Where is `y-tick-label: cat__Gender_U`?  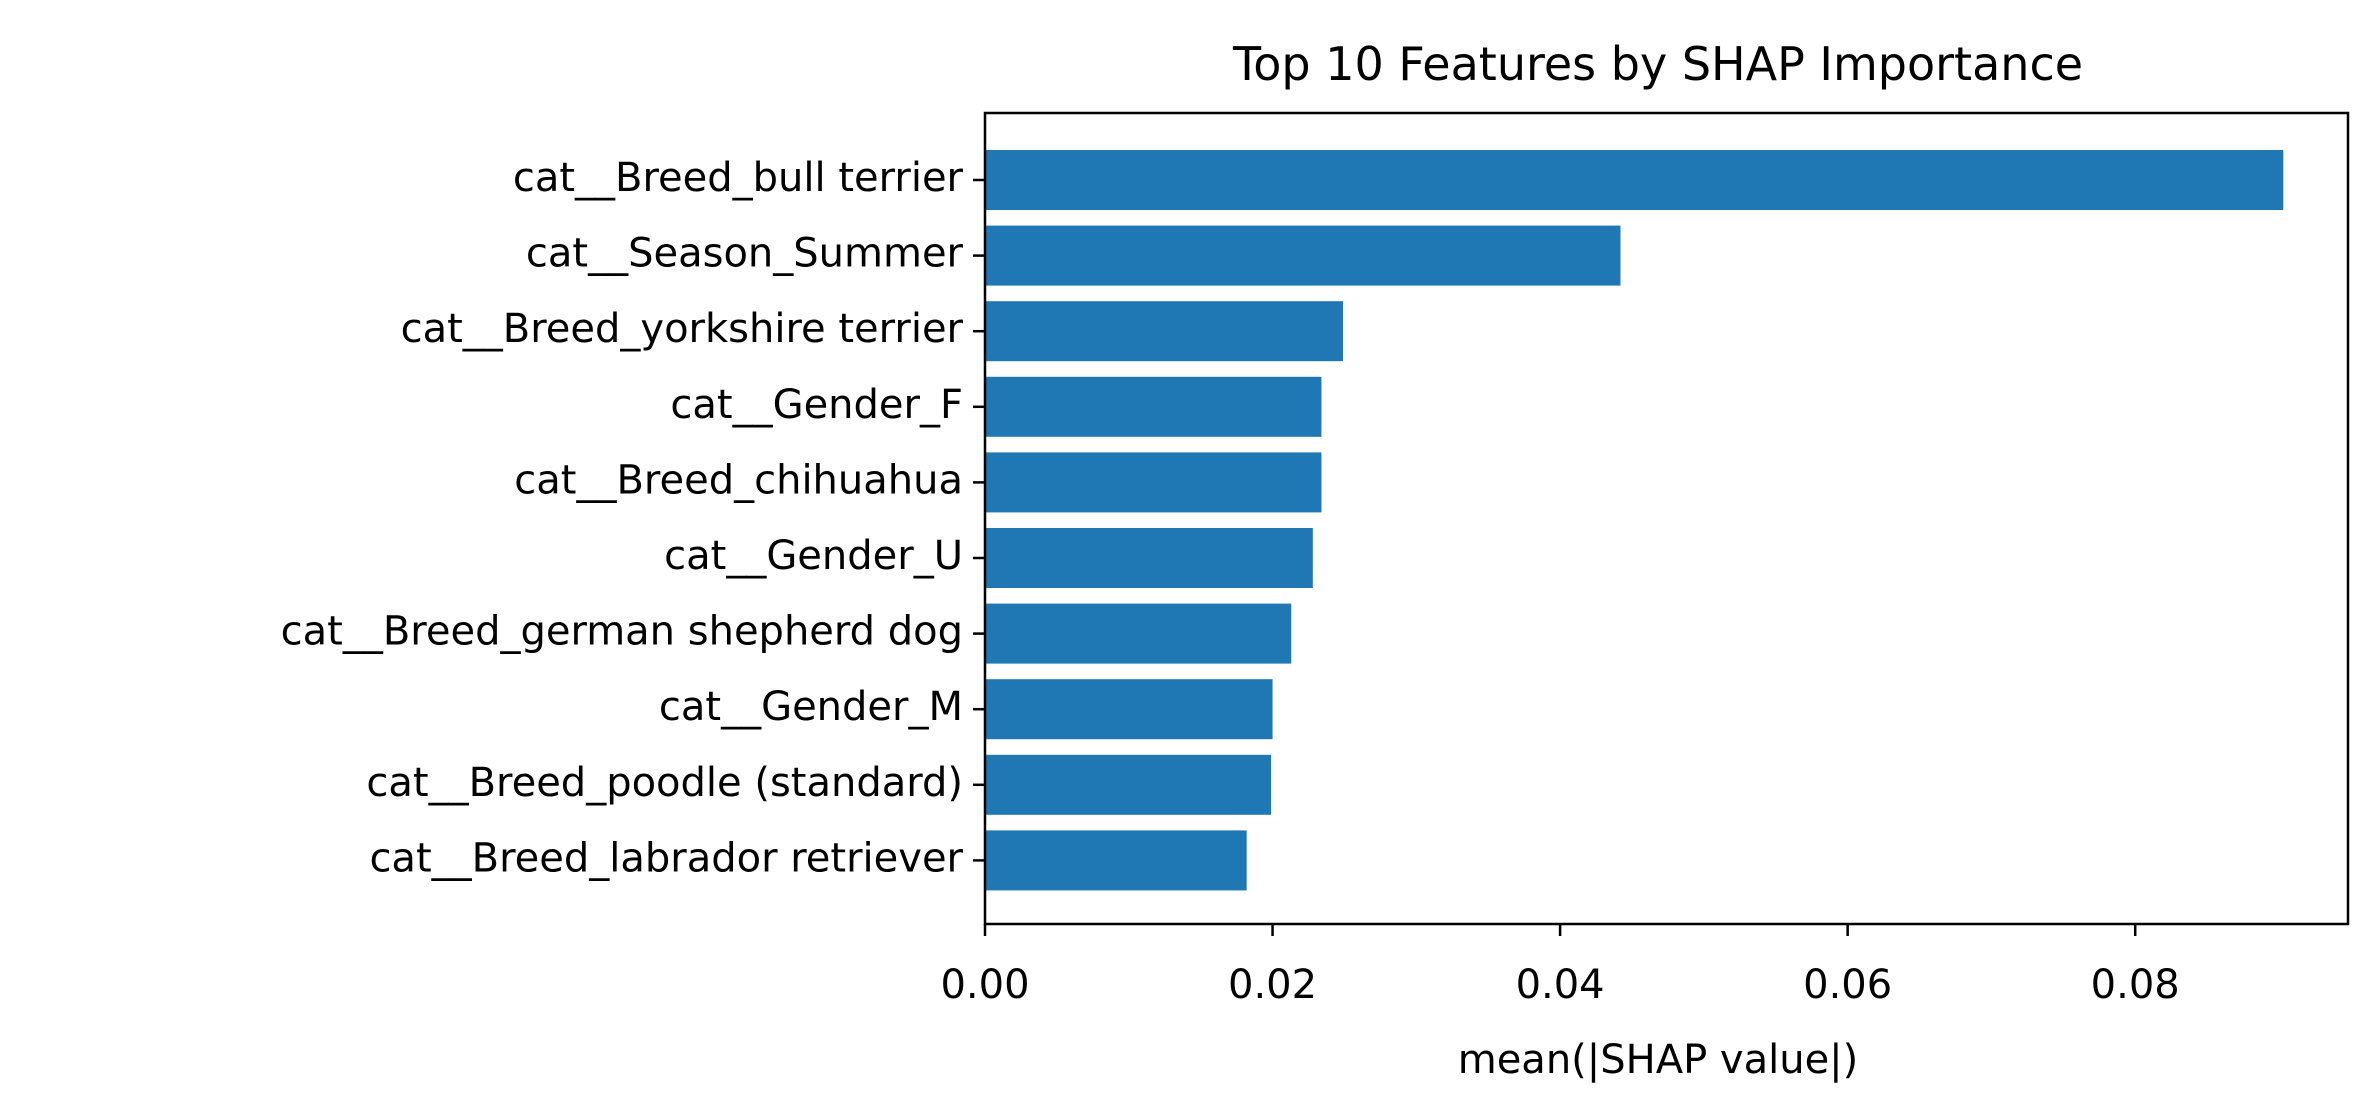
y-tick-label: cat__Gender_U is located at coordinates (813, 556).